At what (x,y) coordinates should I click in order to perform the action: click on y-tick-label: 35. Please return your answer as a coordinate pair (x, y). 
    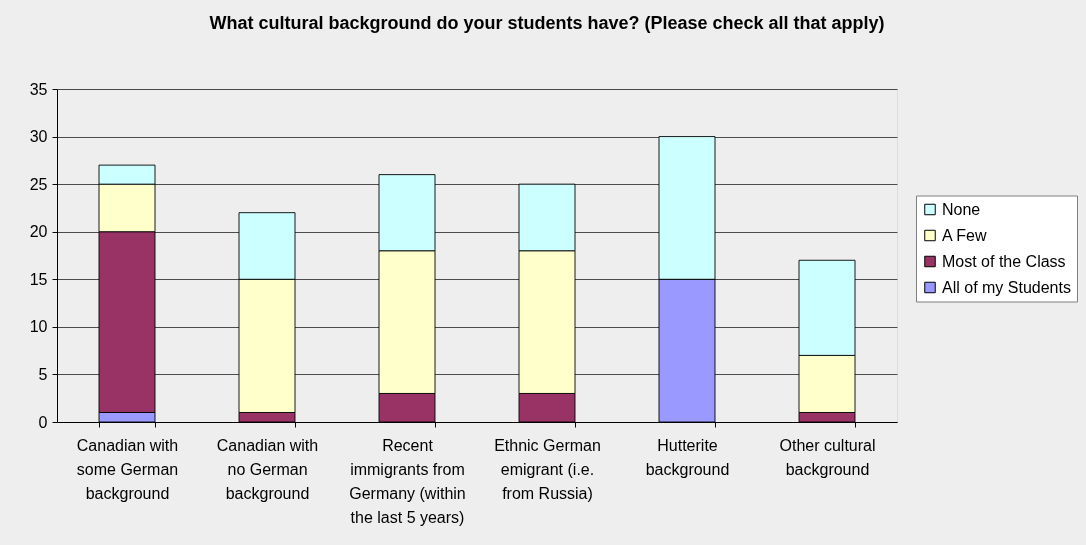
    Looking at the image, I should click on (38, 89).